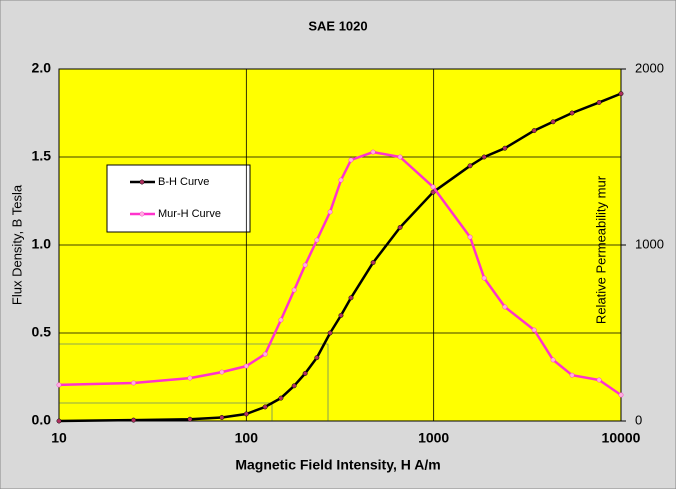  What do you see at coordinates (16, 244) in the screenshot?
I see `y-axis-label: Flux Density, B Tesla` at bounding box center [16, 244].